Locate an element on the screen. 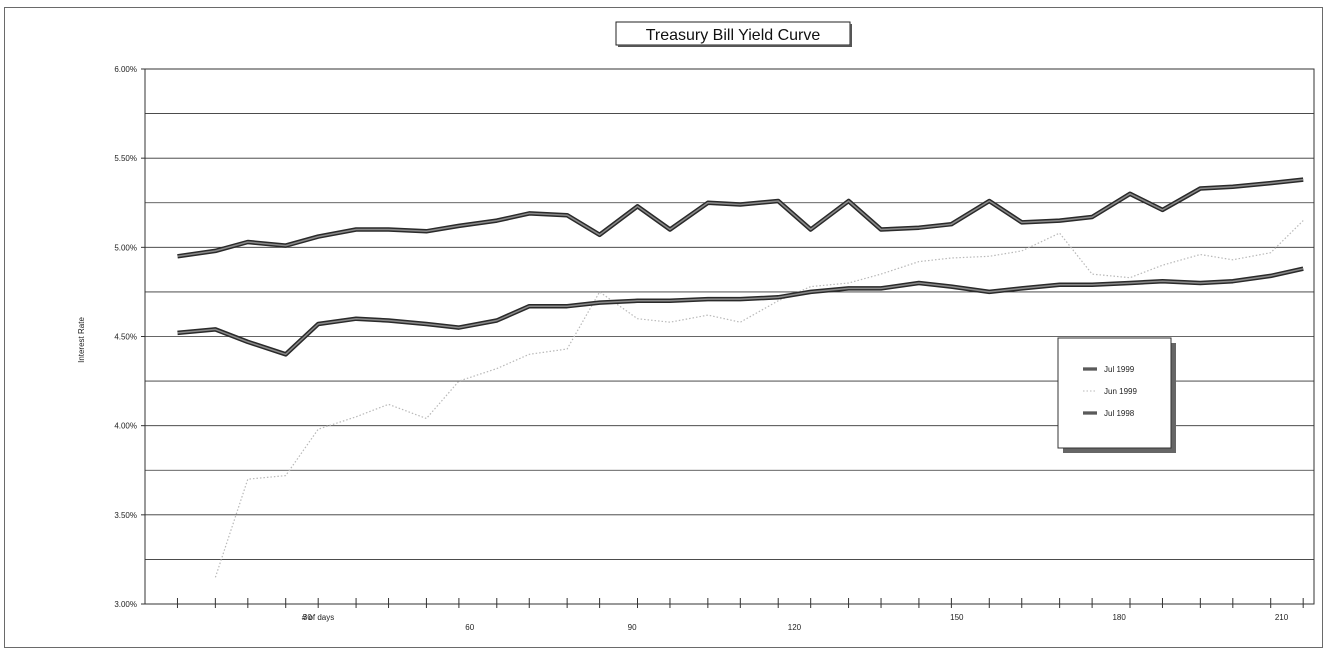 This screenshot has width=1330, height=654. legend-label: Jul 1999 is located at coordinates (1119, 369).